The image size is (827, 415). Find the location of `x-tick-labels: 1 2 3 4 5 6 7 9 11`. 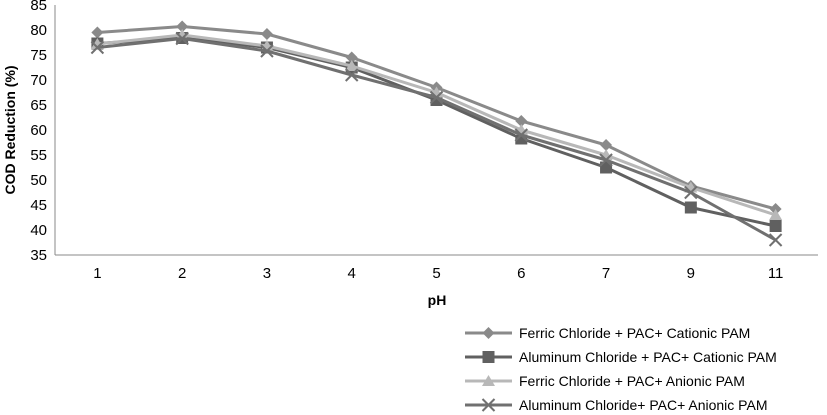

x-tick-labels: 1 2 3 4 5 6 7 9 11 is located at coordinates (438, 273).